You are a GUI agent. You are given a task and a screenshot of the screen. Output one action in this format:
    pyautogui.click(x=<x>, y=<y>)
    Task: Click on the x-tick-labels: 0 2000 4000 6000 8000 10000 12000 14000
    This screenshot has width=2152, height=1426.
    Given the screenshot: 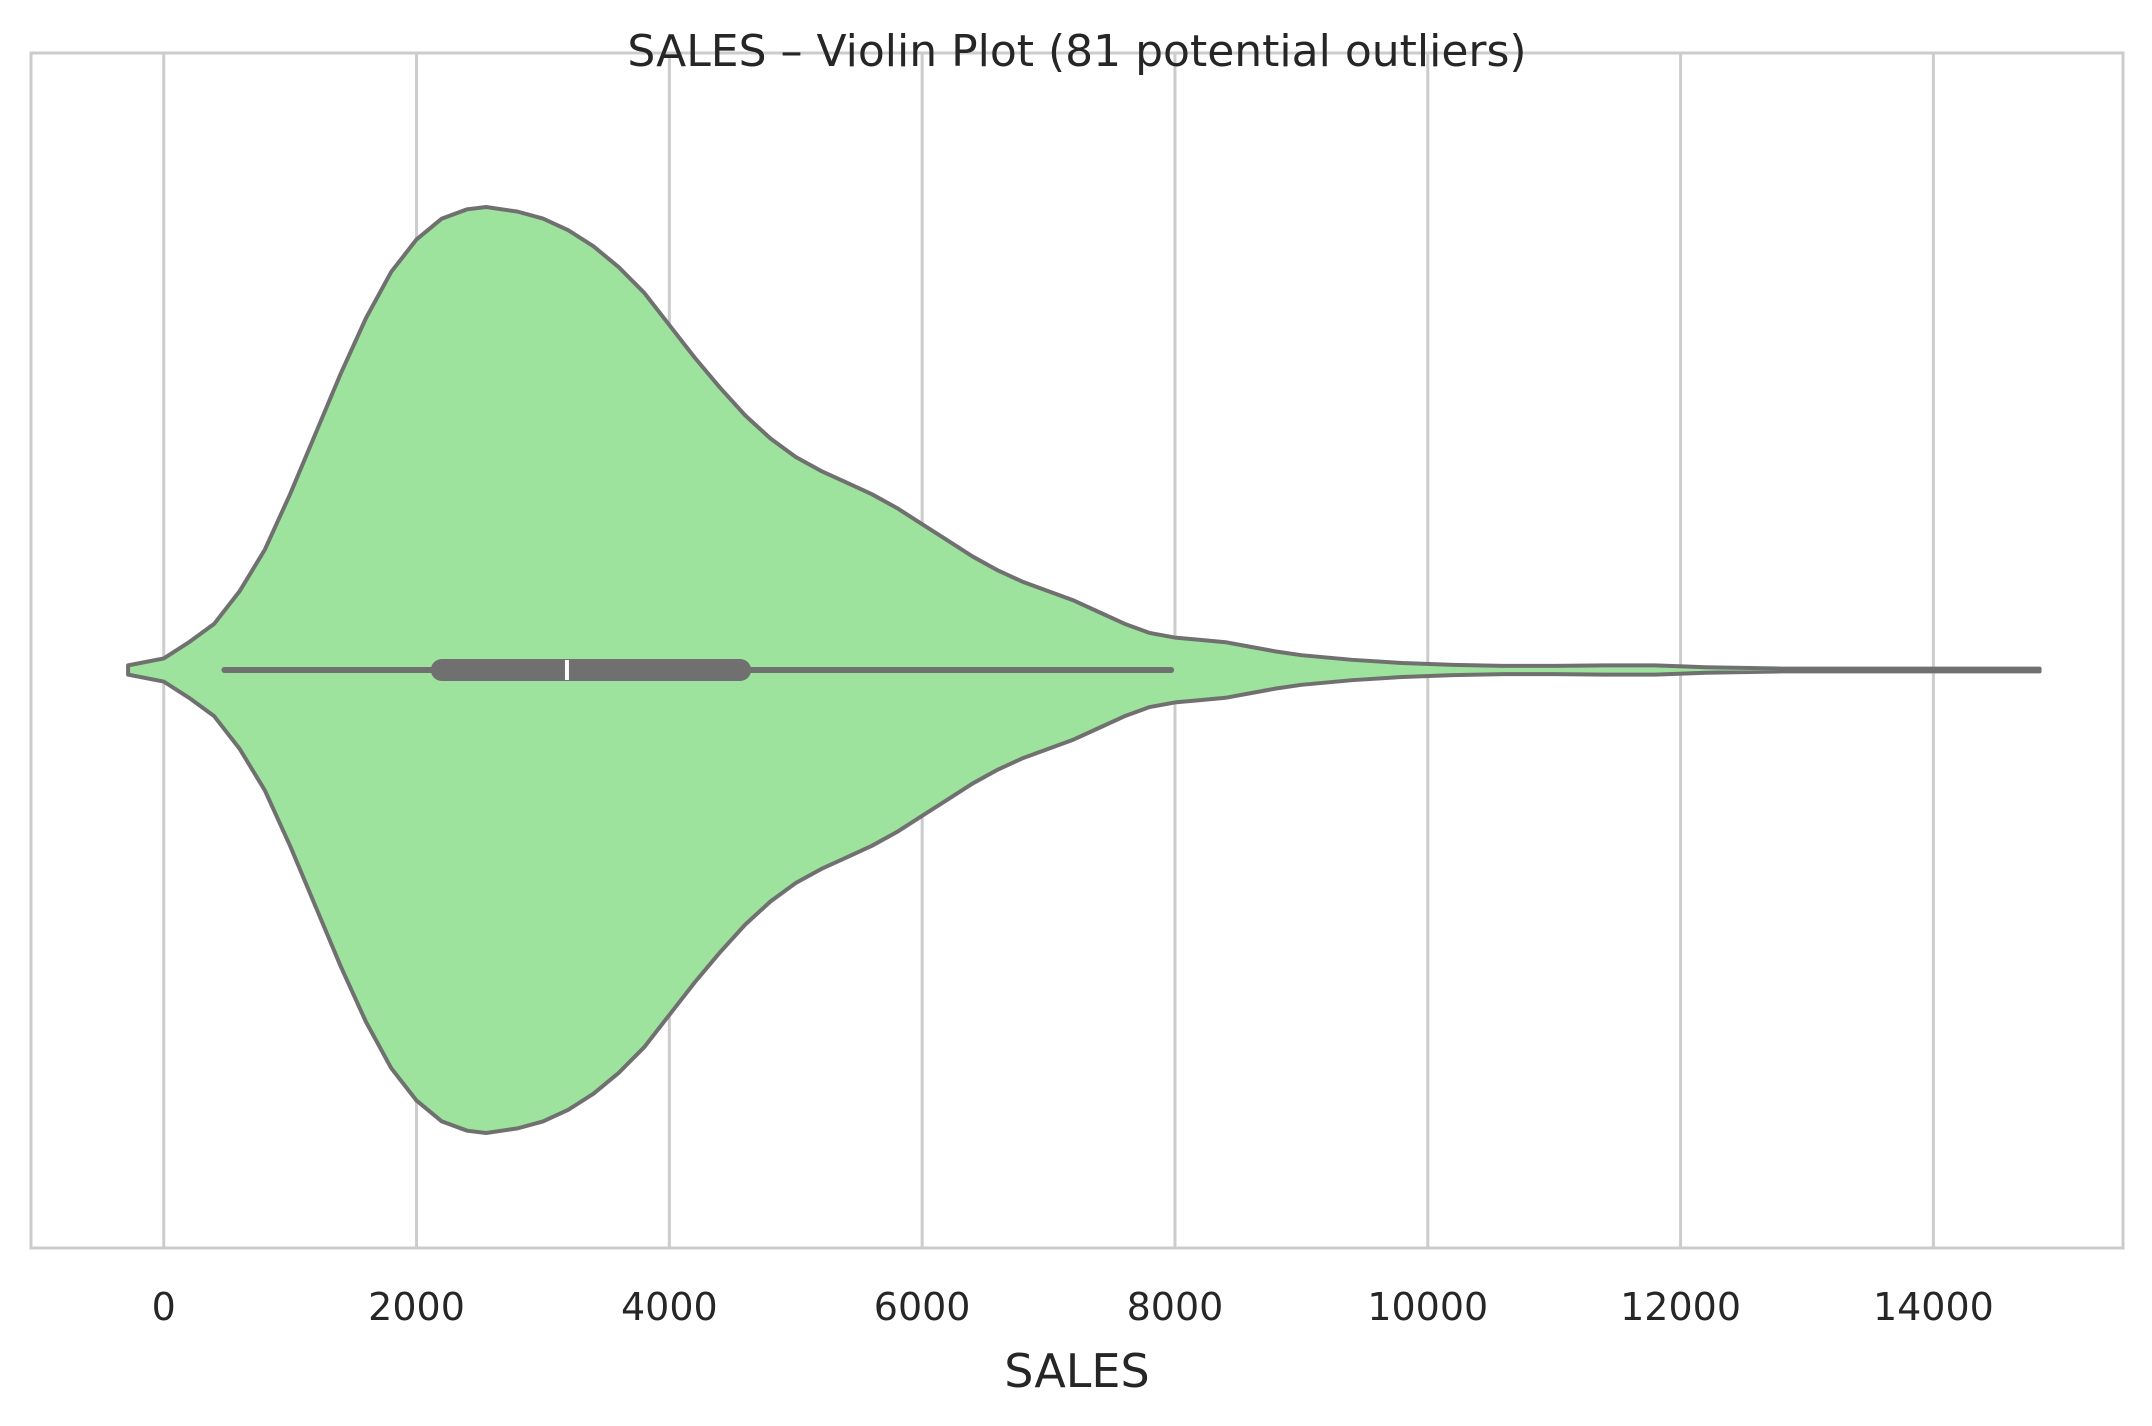 What is the action you would take?
    pyautogui.click(x=1073, y=1307)
    